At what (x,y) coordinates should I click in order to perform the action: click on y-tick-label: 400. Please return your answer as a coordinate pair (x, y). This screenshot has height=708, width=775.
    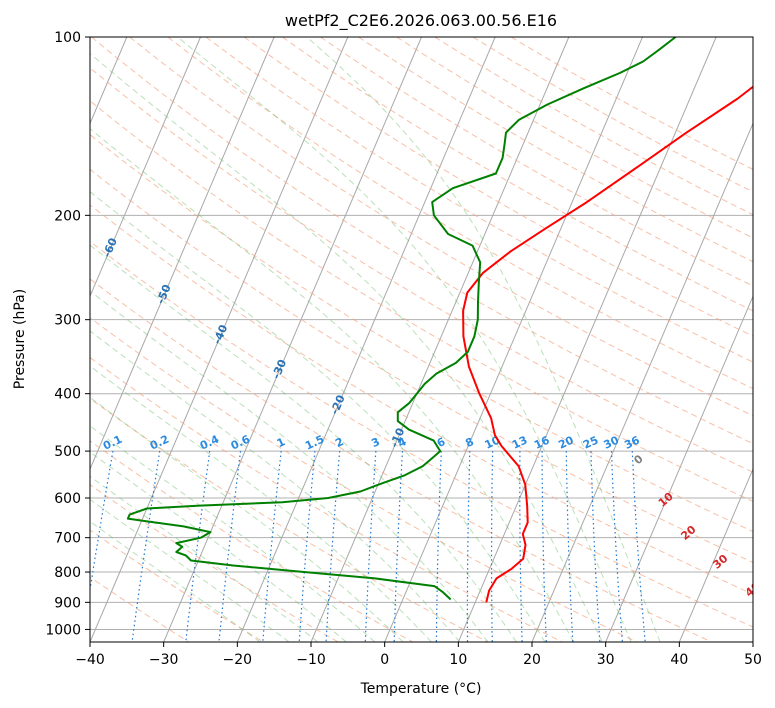
    Looking at the image, I should click on (67, 395).